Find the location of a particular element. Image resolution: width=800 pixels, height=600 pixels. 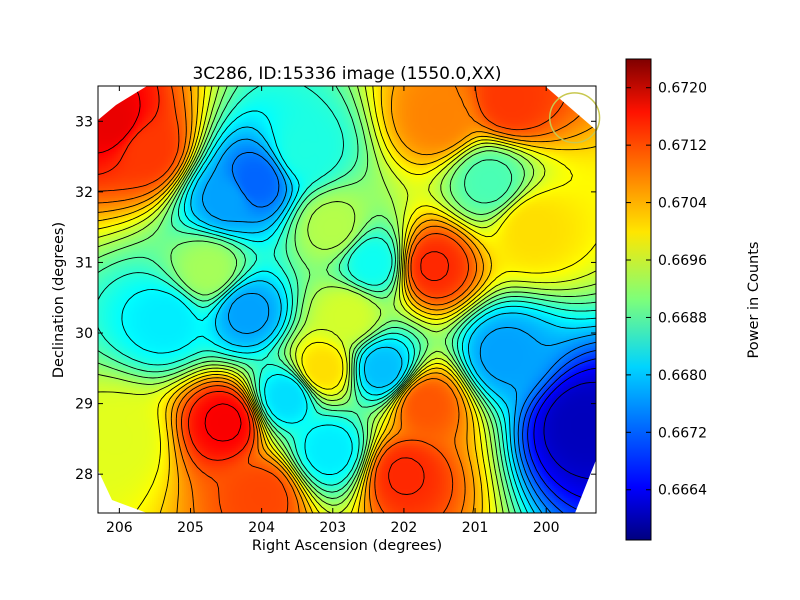

colorbar-tick-label: 0.6720 is located at coordinates (682, 89).